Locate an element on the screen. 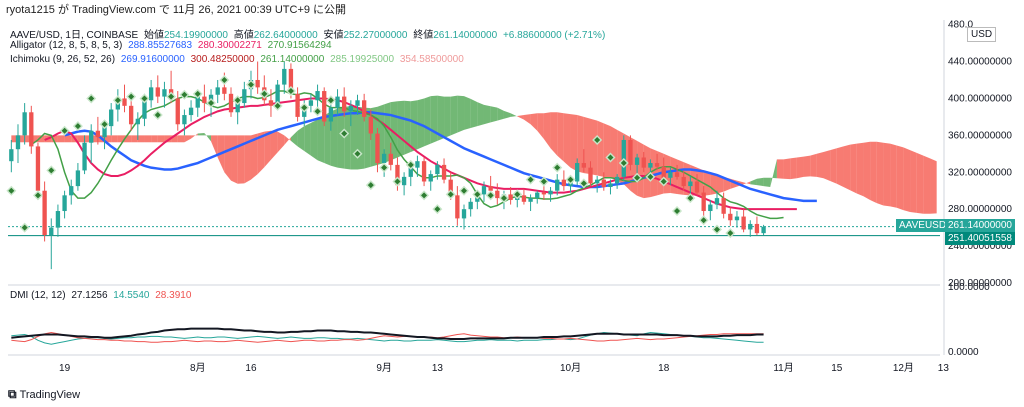  high-value: 262.64000000 is located at coordinates (285, 35).